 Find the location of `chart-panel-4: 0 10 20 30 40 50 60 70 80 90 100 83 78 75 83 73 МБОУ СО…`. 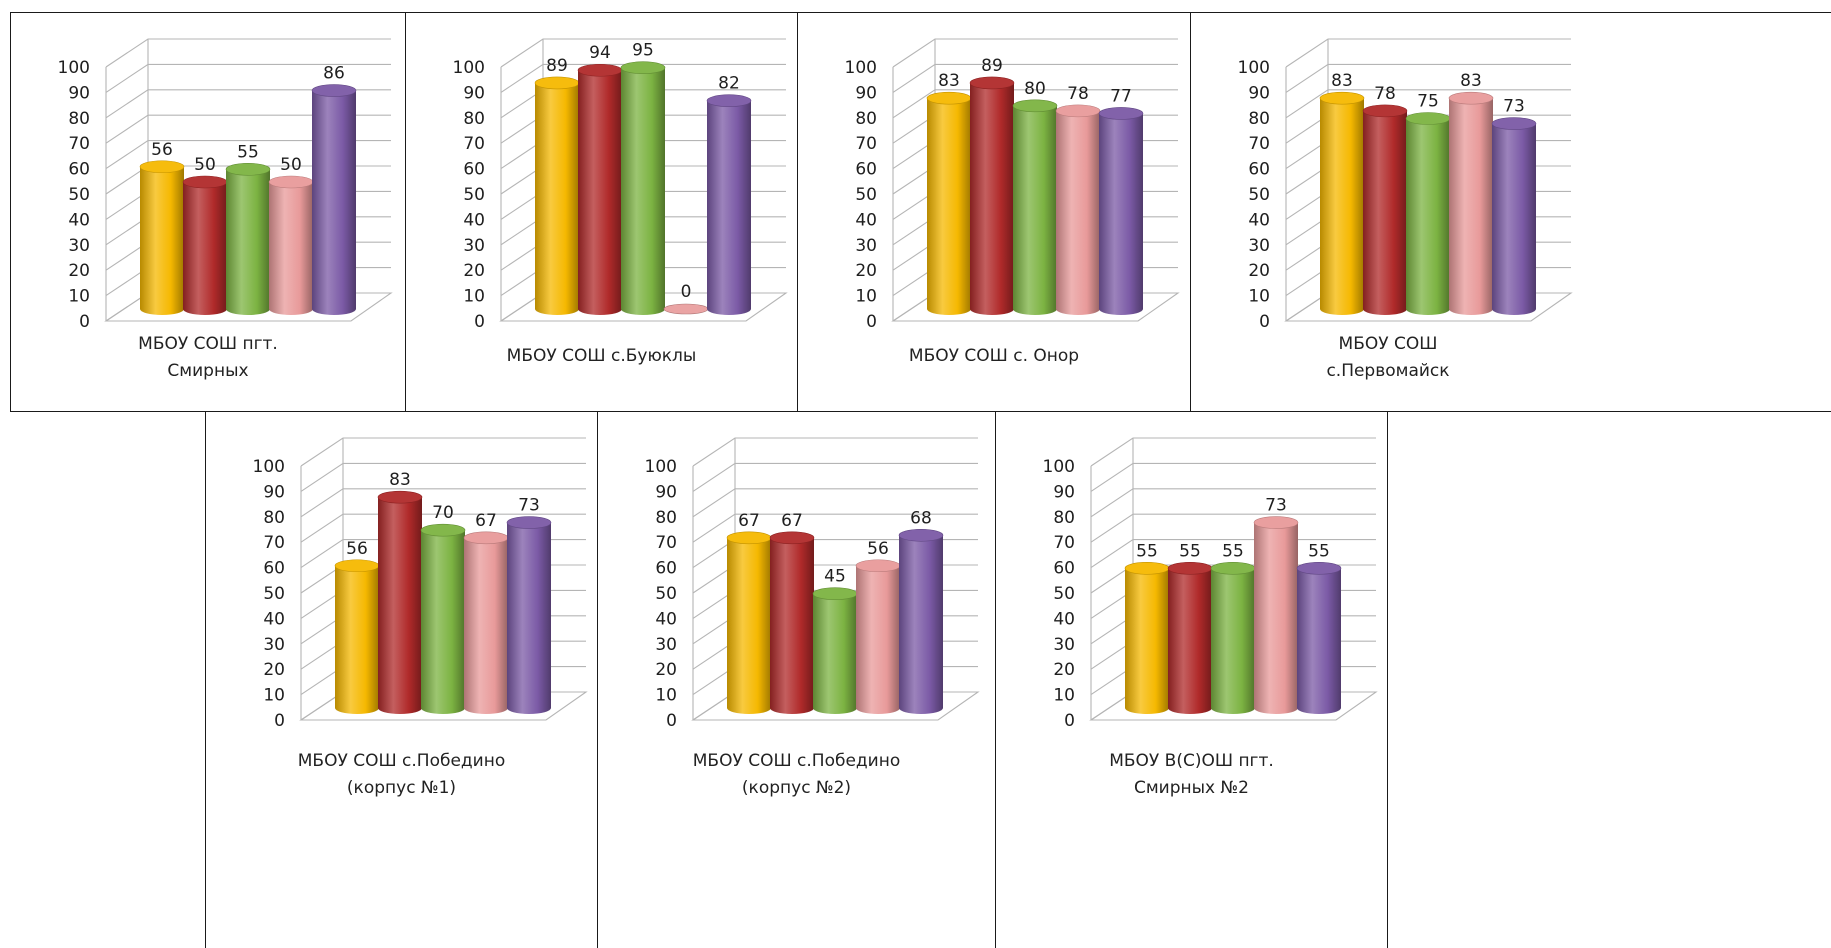

chart-panel-4: 0 10 20 30 40 50 60 70 80 90 100 83 78 75 83 73 МБОУ СО… is located at coordinates (1510, 212).